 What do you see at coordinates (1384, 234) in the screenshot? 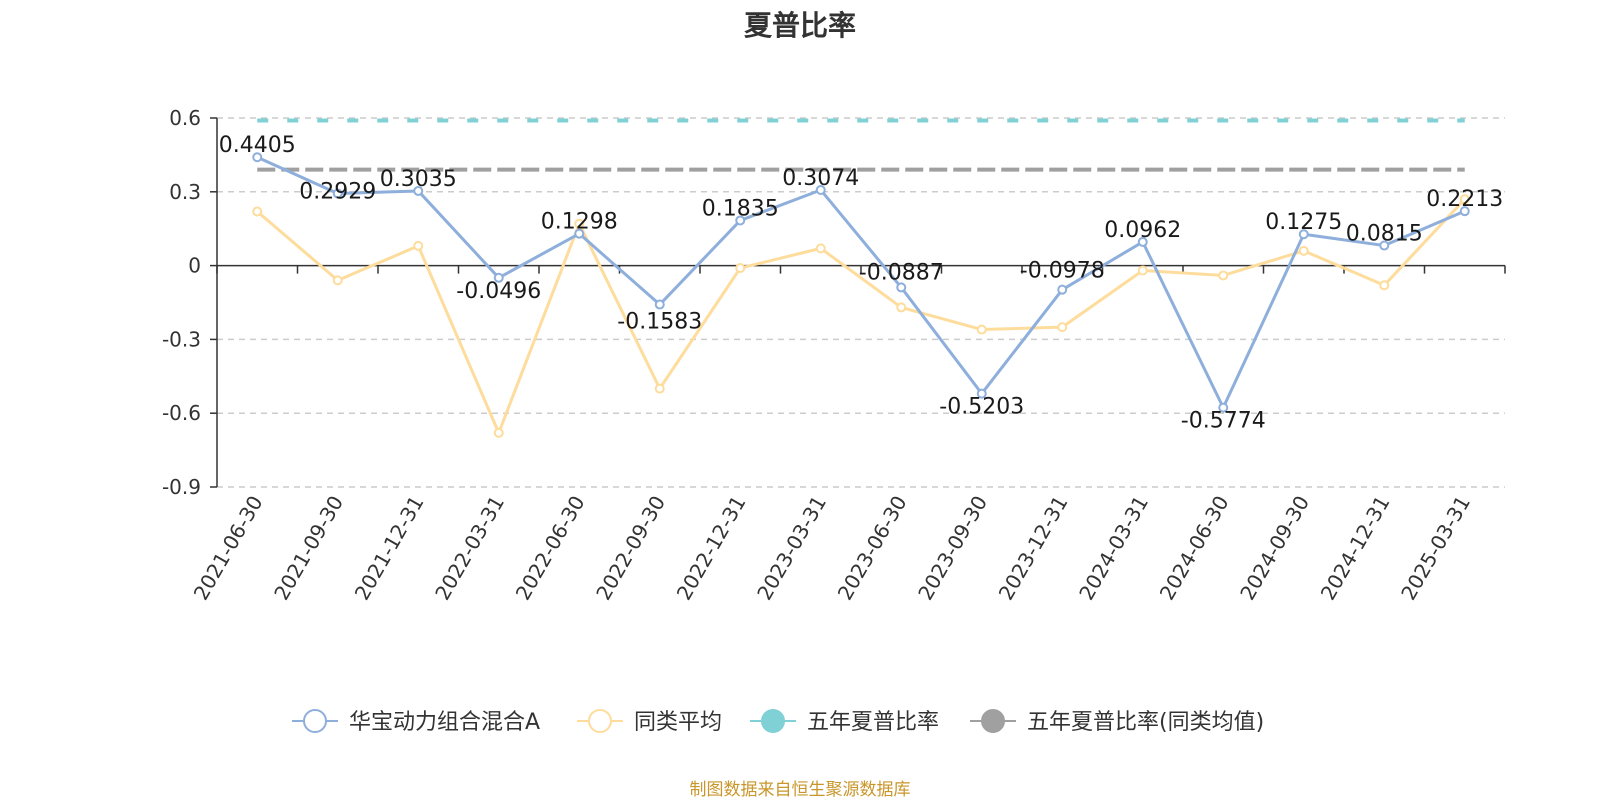
I see `data-label: 0.0815` at bounding box center [1384, 234].